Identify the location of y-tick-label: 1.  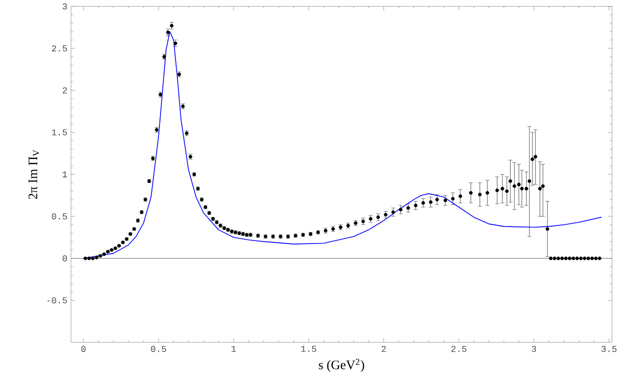
(65, 174).